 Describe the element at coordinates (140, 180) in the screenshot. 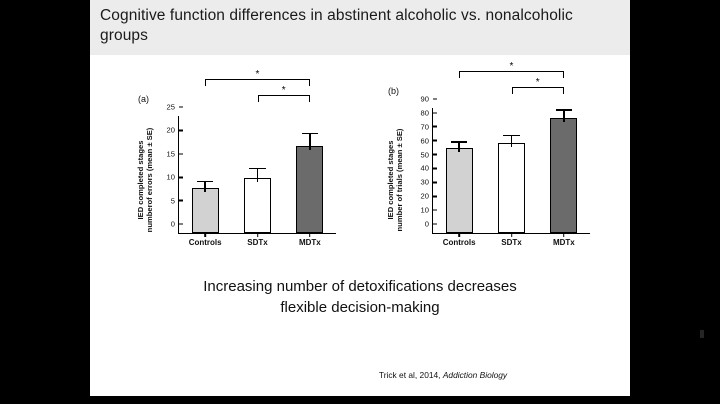

I see `y-axis-title-a-line1: IED completed stages` at that location.